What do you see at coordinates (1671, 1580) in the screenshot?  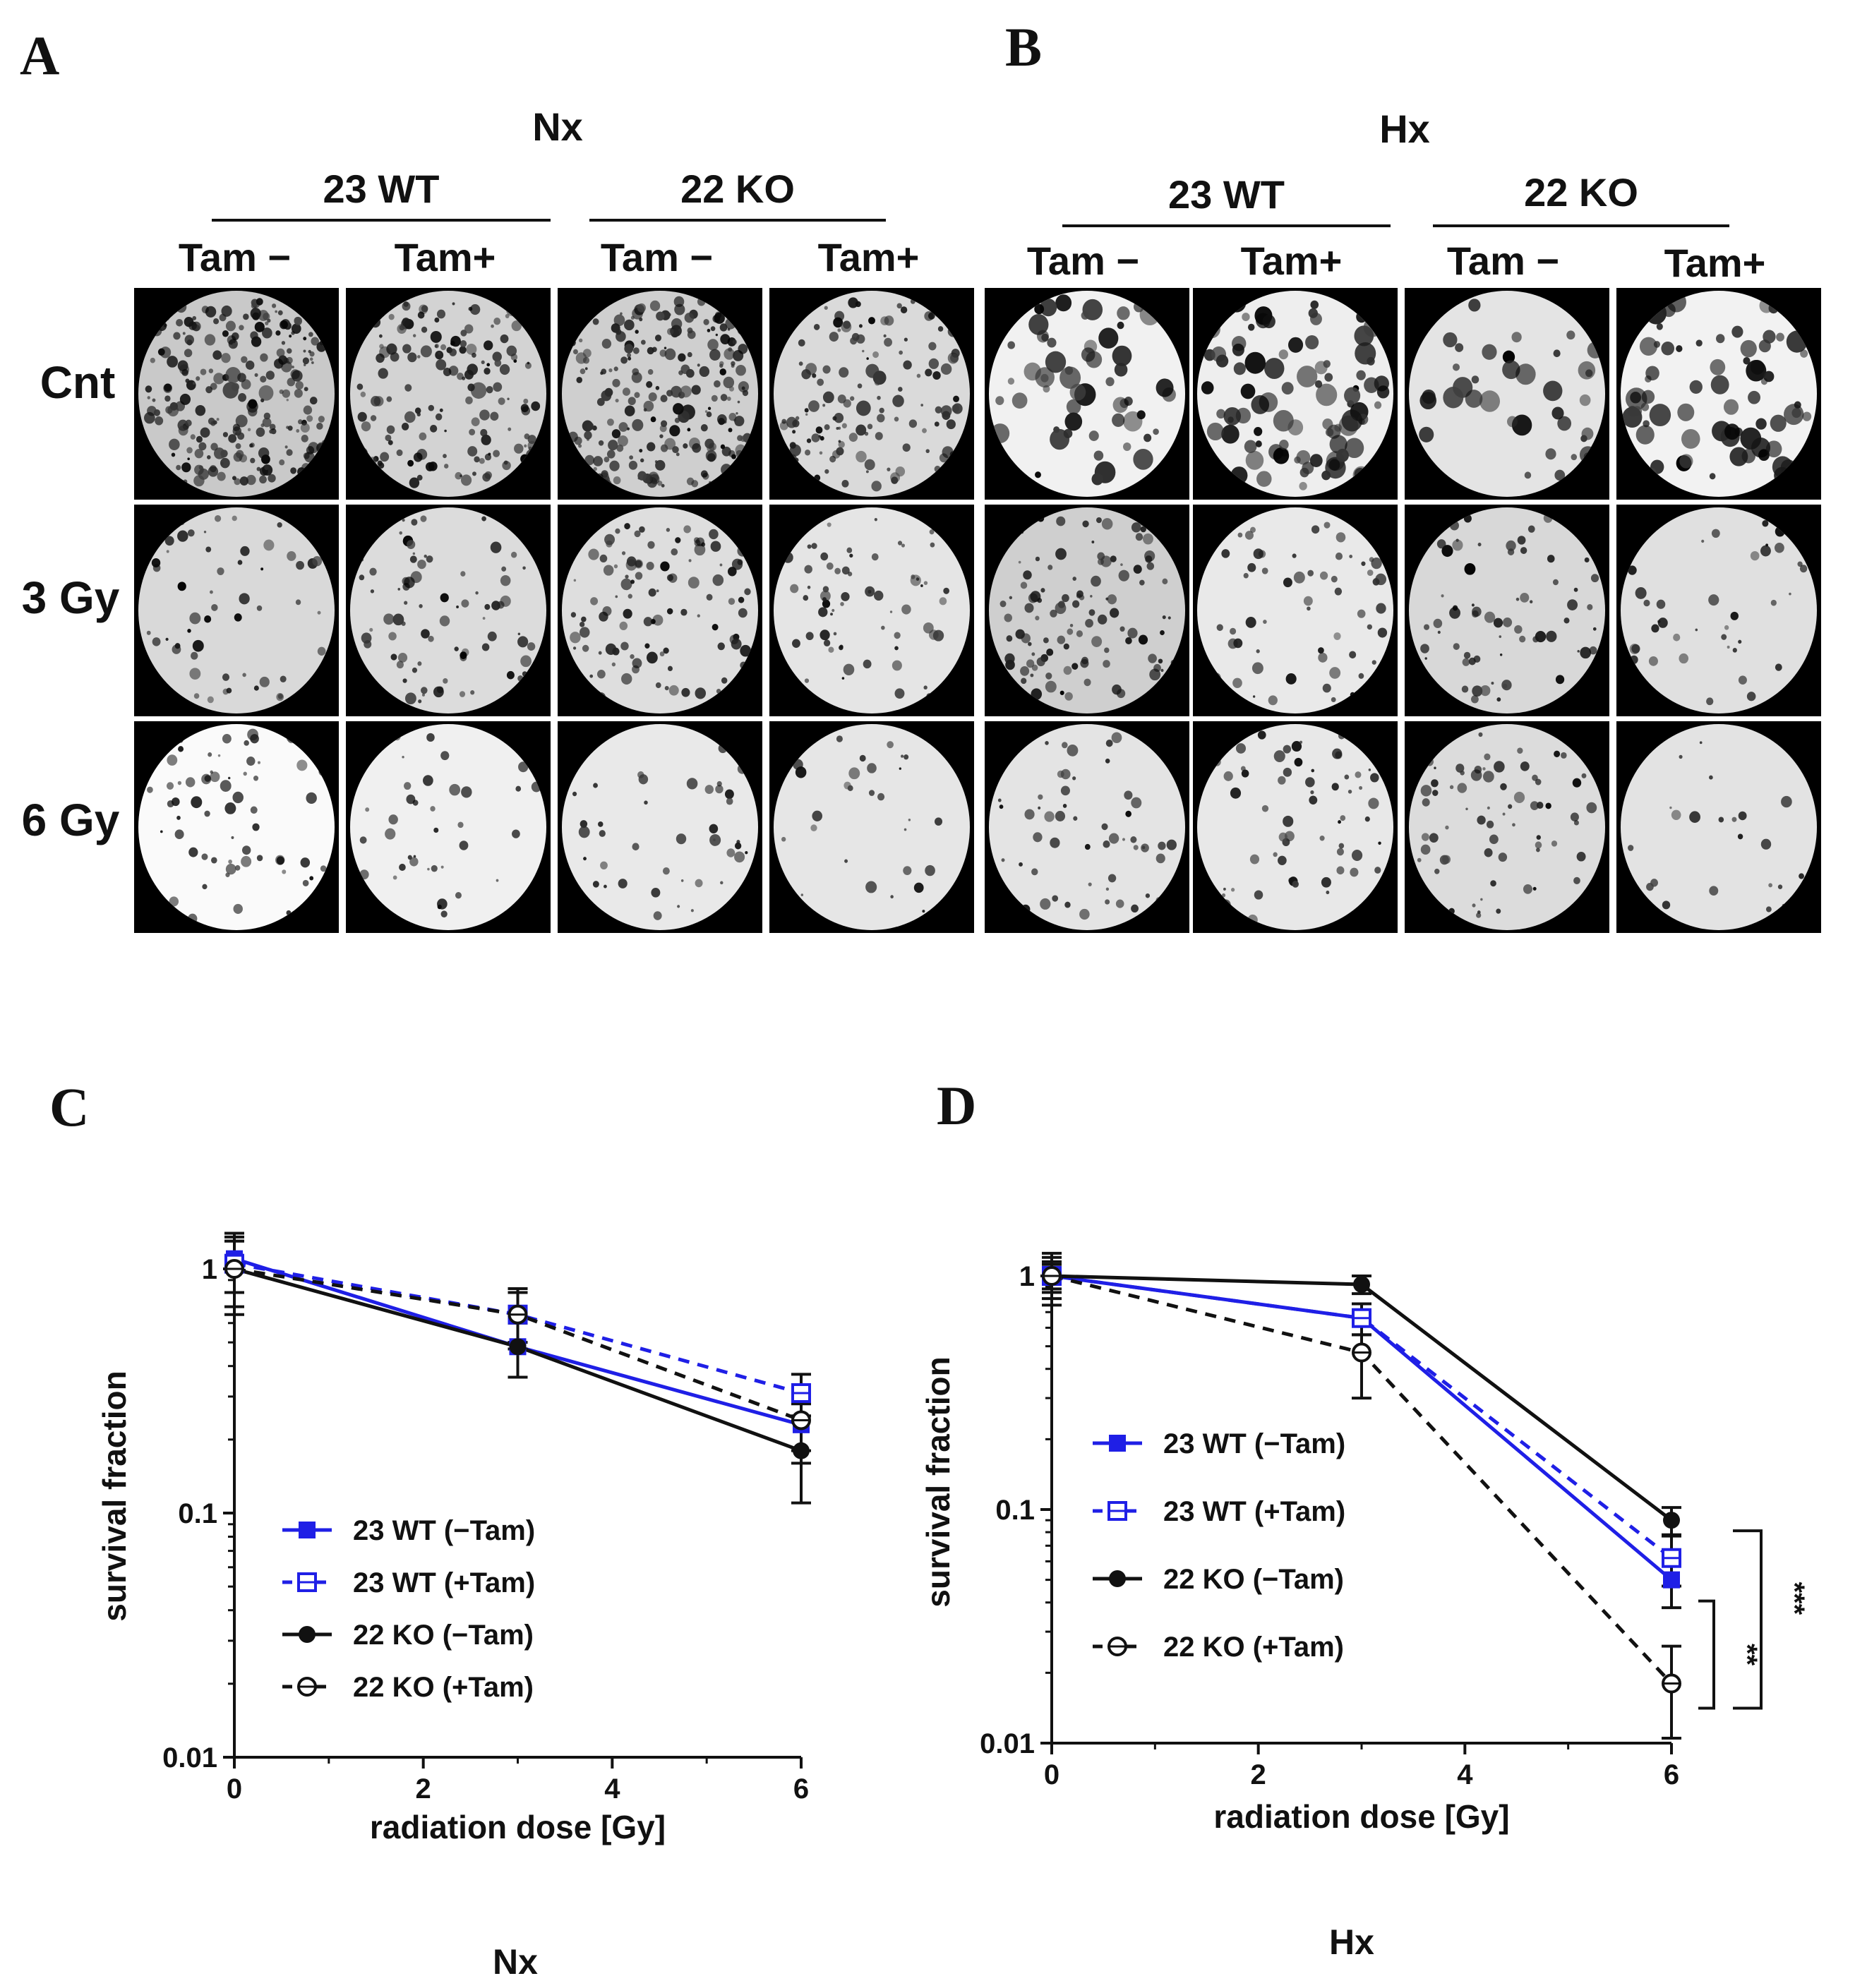 I see `hx-data-point` at bounding box center [1671, 1580].